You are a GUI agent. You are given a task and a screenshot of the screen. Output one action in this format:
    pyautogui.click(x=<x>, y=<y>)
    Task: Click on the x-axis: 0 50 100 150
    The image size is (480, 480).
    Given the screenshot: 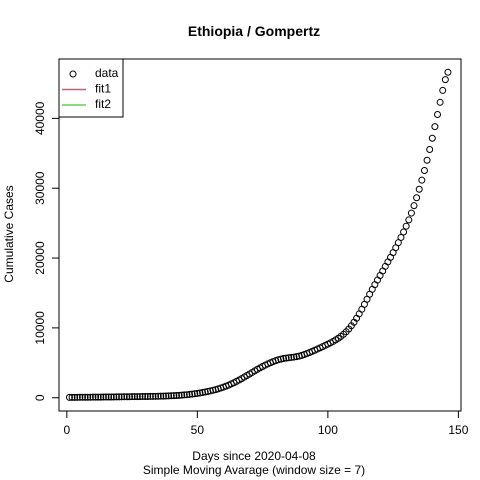 What is the action you would take?
    pyautogui.click(x=266, y=423)
    